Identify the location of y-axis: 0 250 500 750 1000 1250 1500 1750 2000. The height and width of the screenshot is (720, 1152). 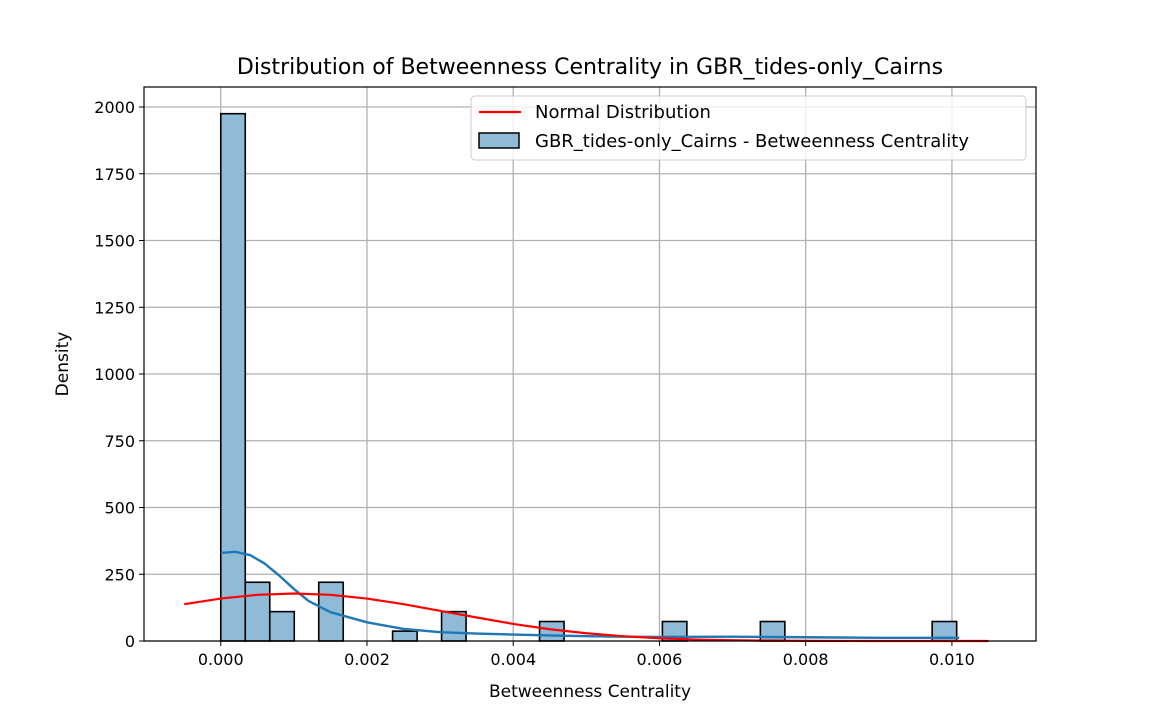
(119, 374).